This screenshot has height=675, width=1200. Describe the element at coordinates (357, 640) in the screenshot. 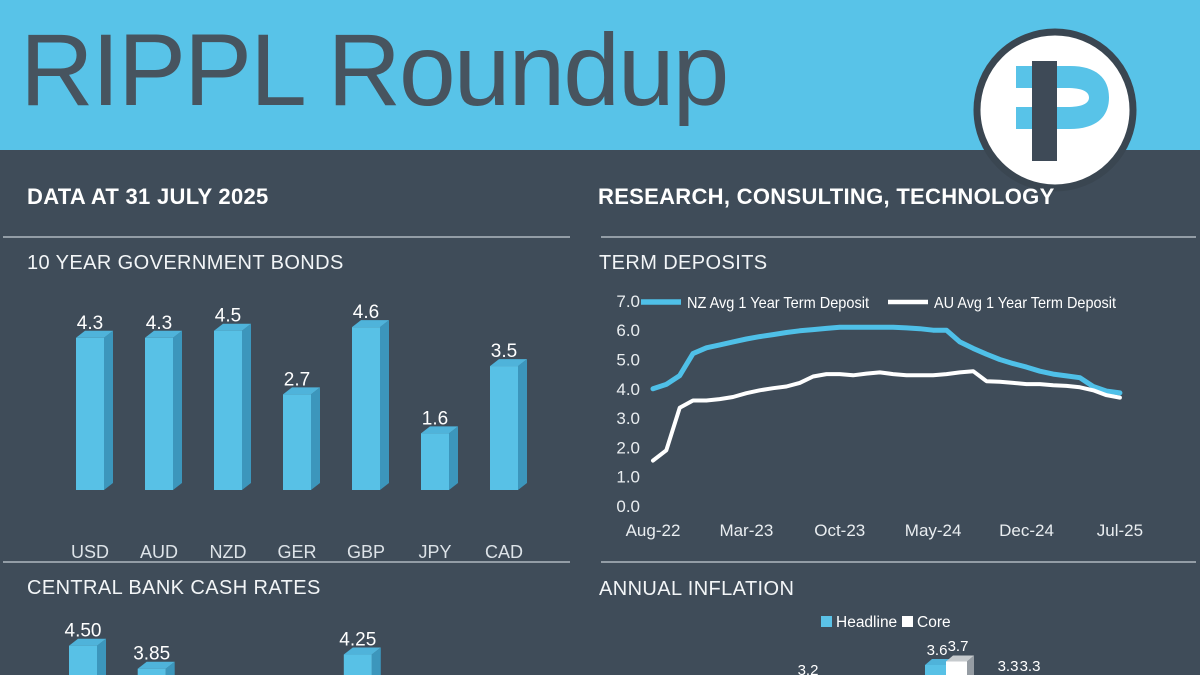

I see `chart-label: 4.25` at that location.